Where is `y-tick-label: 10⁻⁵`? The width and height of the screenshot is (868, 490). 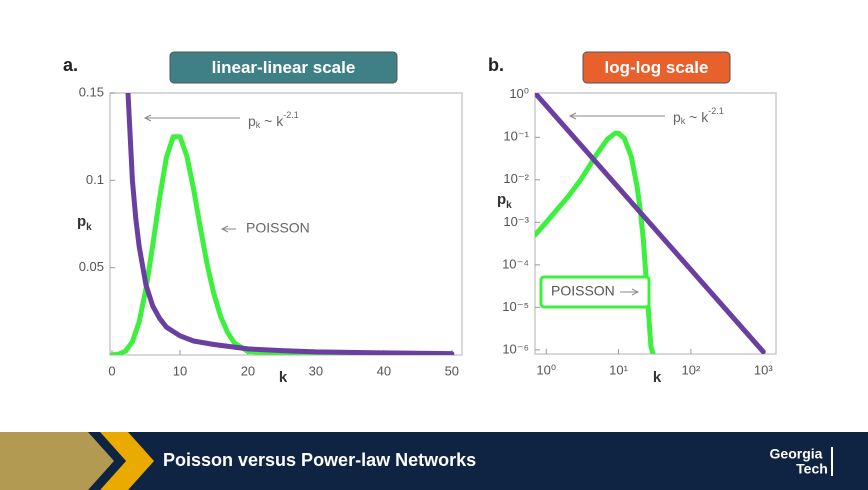
y-tick-label: 10⁻⁵ is located at coordinates (515, 306).